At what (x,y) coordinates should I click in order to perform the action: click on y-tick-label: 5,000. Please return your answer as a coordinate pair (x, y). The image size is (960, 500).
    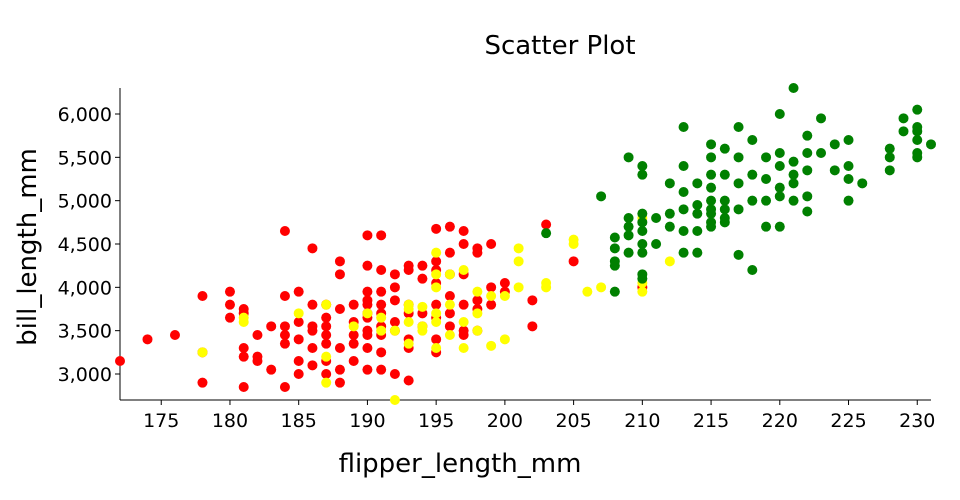
    Looking at the image, I should click on (85, 202).